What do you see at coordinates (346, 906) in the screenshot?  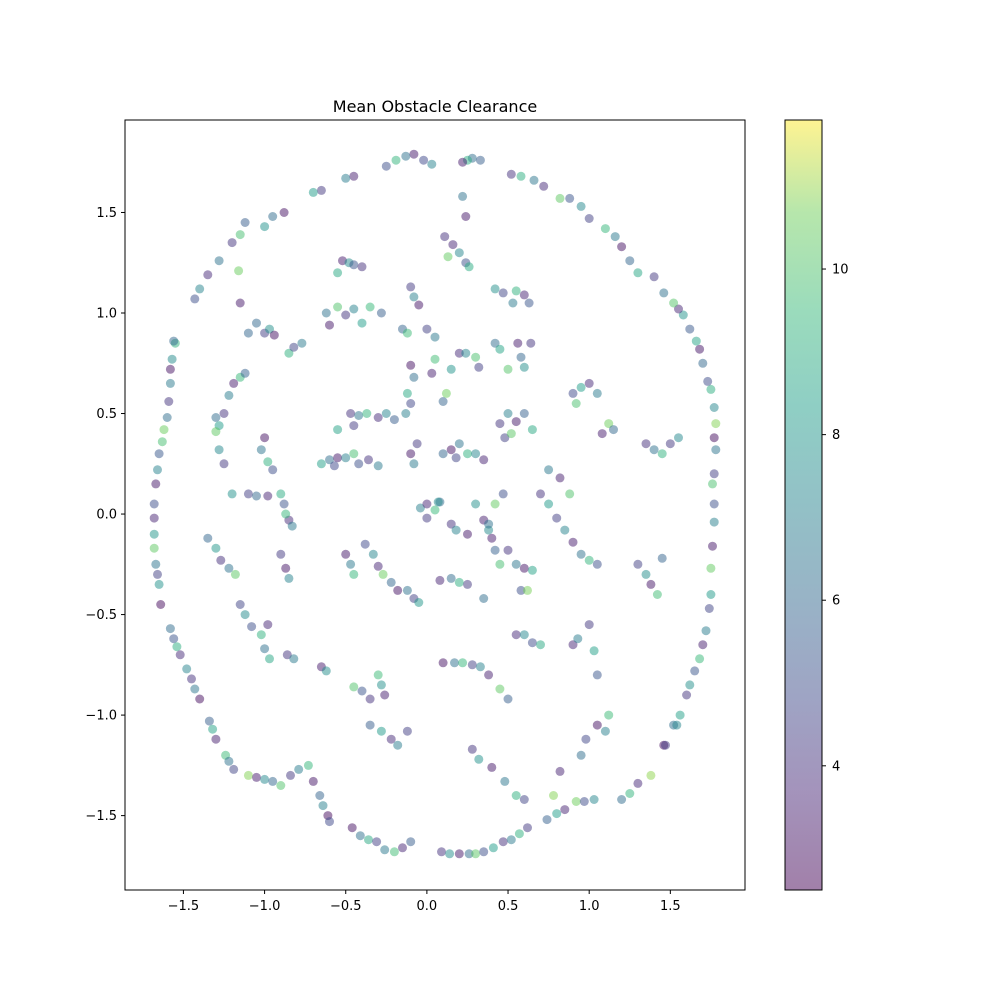 I see `x-tick-label: −0.5` at bounding box center [346, 906].